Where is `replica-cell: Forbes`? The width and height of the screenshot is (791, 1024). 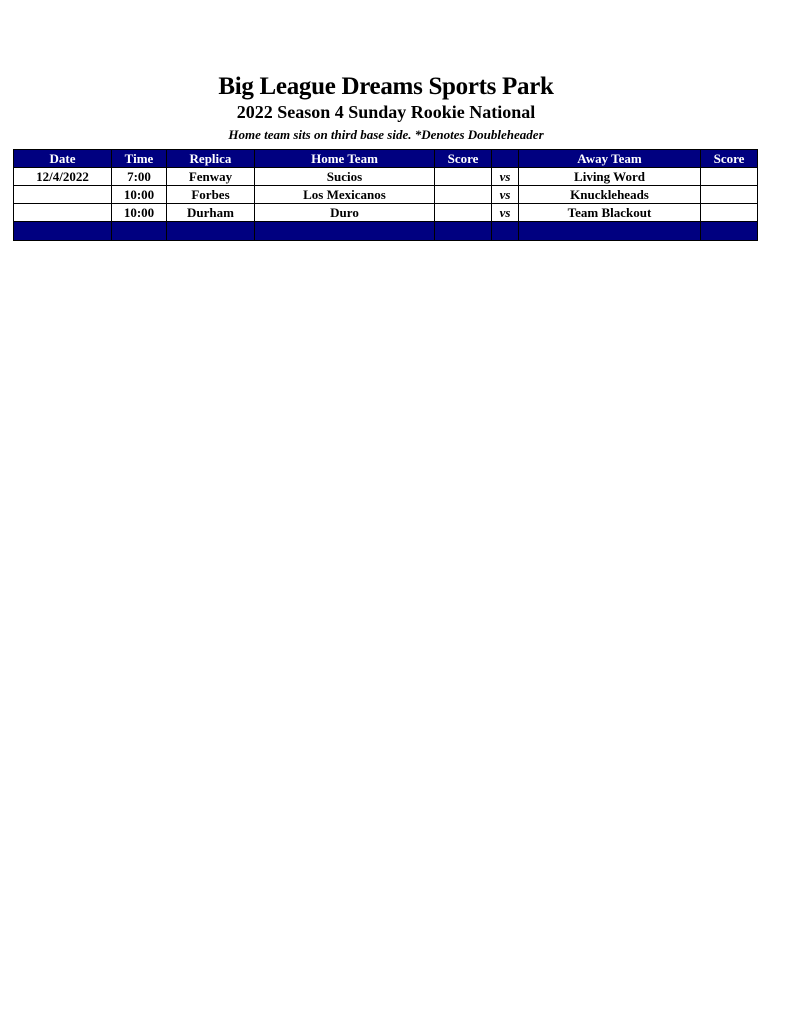 replica-cell: Forbes is located at coordinates (210, 194).